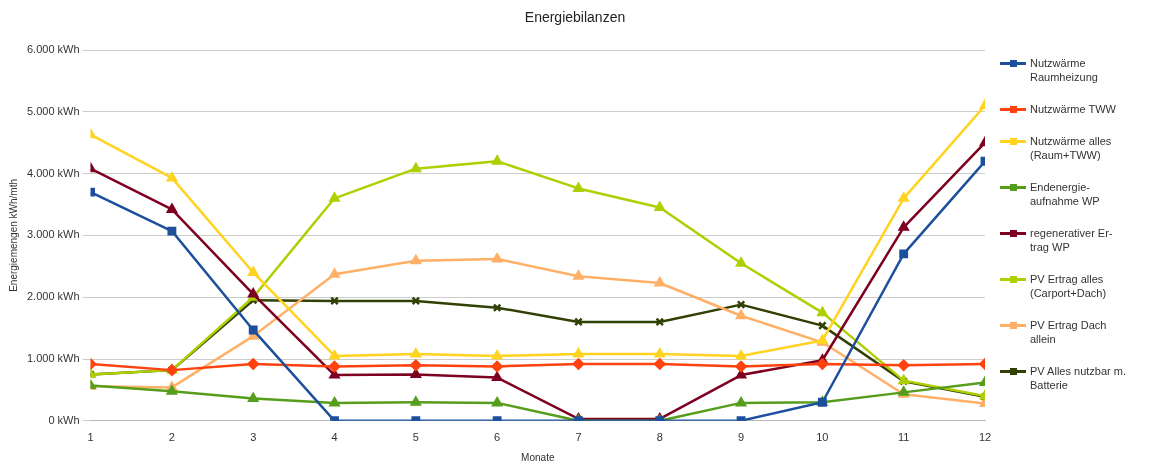 This screenshot has height=472, width=1152. Describe the element at coordinates (1072, 240) in the screenshot. I see `legend-label: regenerativer Er-trag WP` at that location.